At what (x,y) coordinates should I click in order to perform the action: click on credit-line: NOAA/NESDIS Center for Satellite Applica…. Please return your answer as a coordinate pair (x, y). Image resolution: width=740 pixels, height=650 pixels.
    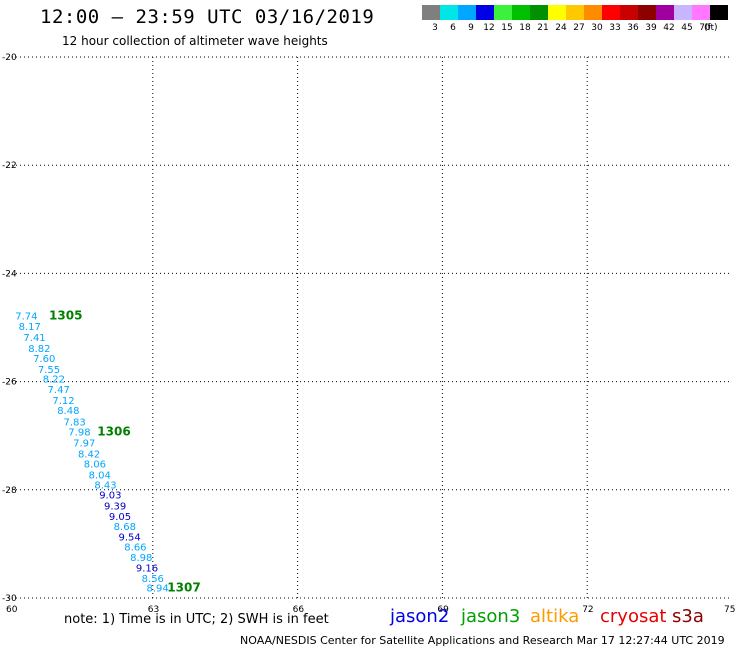
    Looking at the image, I should click on (482, 640).